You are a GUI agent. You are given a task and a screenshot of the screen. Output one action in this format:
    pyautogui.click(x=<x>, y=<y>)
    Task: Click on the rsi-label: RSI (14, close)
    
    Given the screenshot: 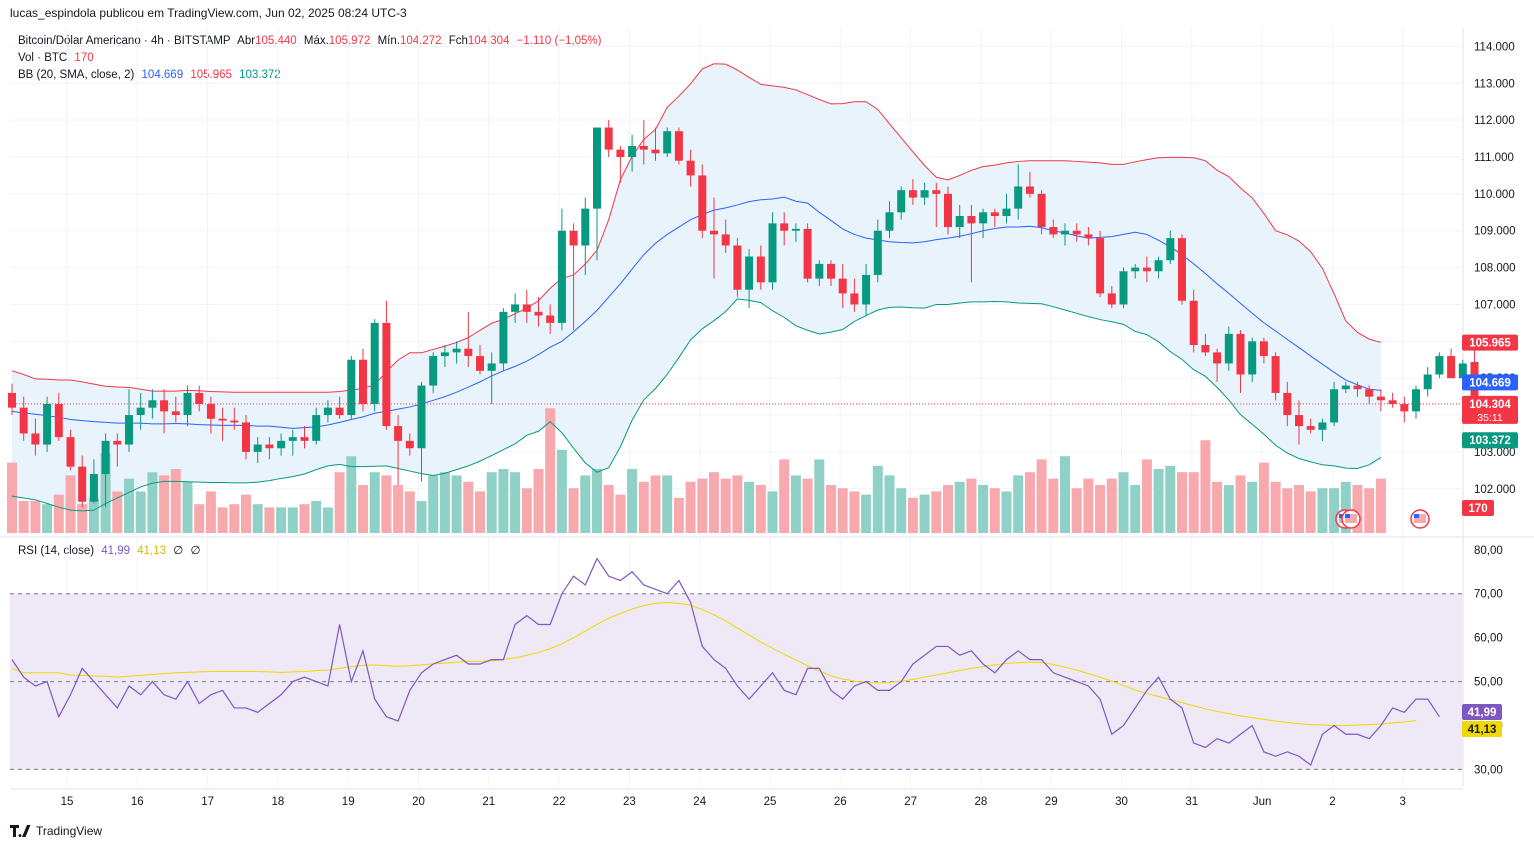 What is the action you would take?
    pyautogui.click(x=56, y=551)
    